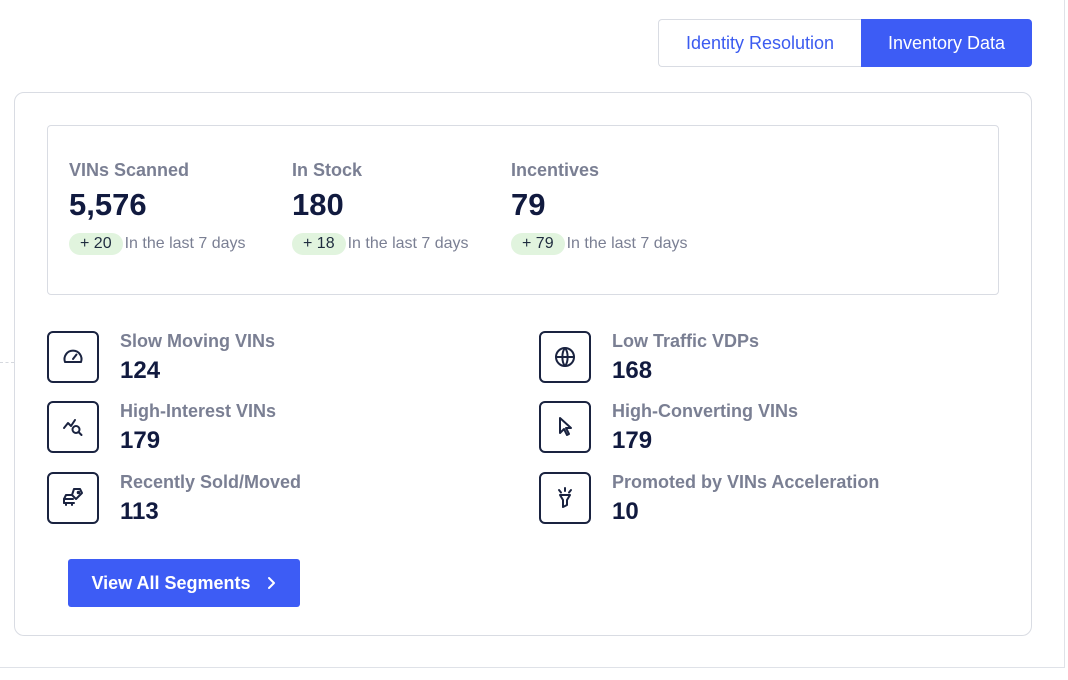 Image resolution: width=1068 pixels, height=680 pixels. Describe the element at coordinates (211, 482) in the screenshot. I see `segment-label: Recently Sold/Moved` at that location.